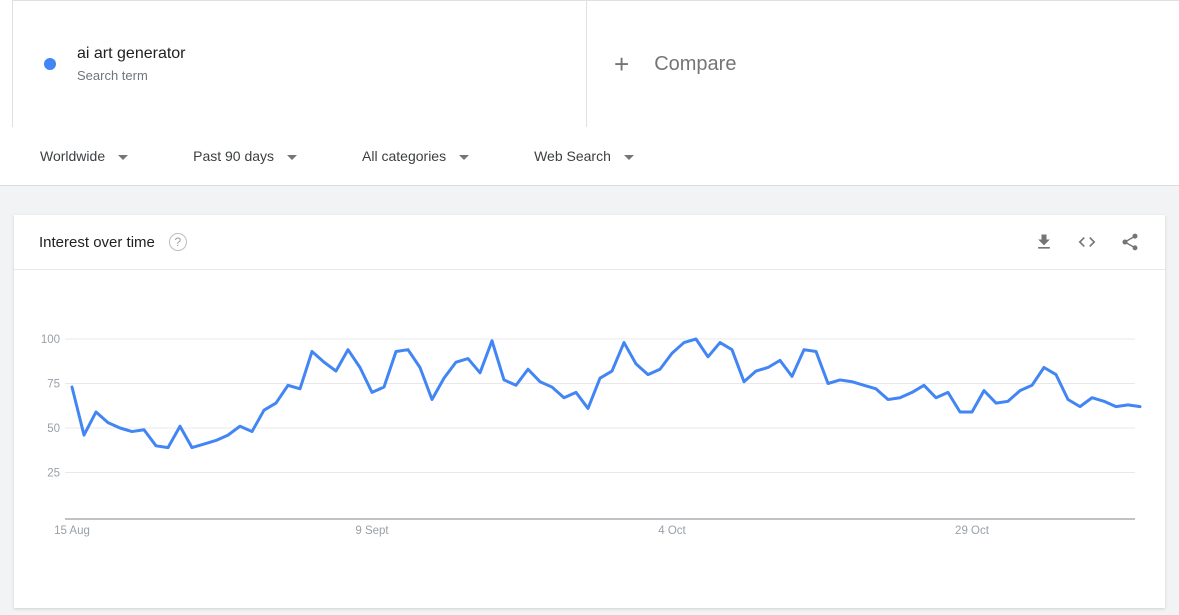 Image resolution: width=1179 pixels, height=615 pixels. Describe the element at coordinates (73, 156) in the screenshot. I see `filter-geo-label: Worldwide` at that location.